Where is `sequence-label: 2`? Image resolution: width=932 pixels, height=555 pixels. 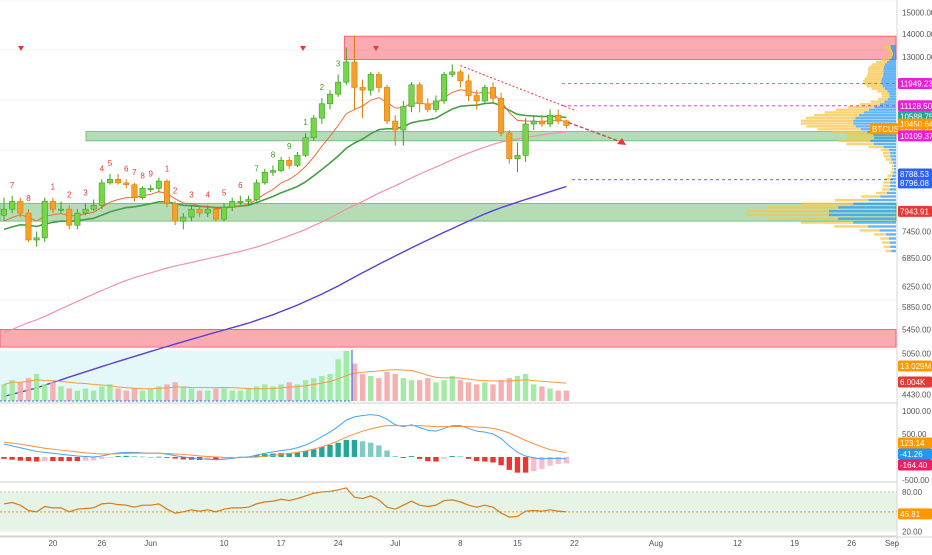
sequence-label: 2 is located at coordinates (69, 194).